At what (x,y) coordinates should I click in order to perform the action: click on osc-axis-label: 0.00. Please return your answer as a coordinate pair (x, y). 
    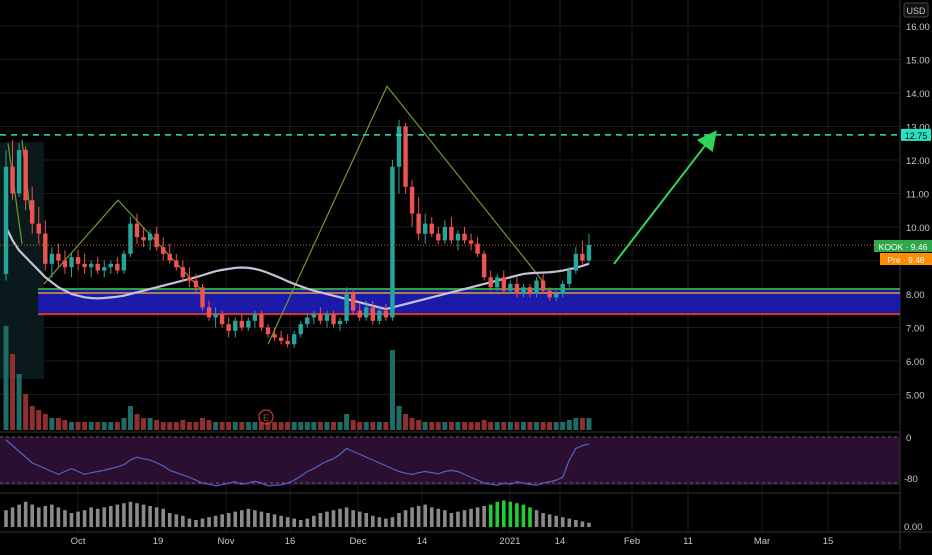
    Looking at the image, I should click on (913, 527).